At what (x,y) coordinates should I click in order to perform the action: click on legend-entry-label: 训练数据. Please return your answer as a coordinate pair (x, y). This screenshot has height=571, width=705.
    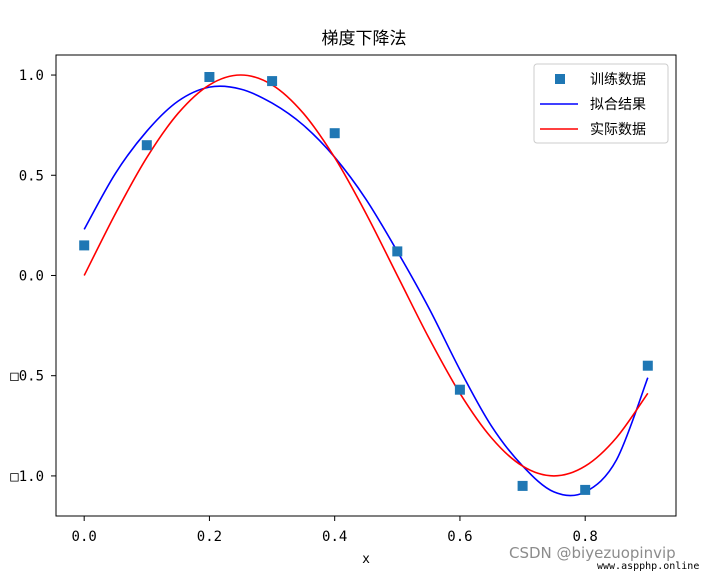
    Looking at the image, I should click on (618, 80).